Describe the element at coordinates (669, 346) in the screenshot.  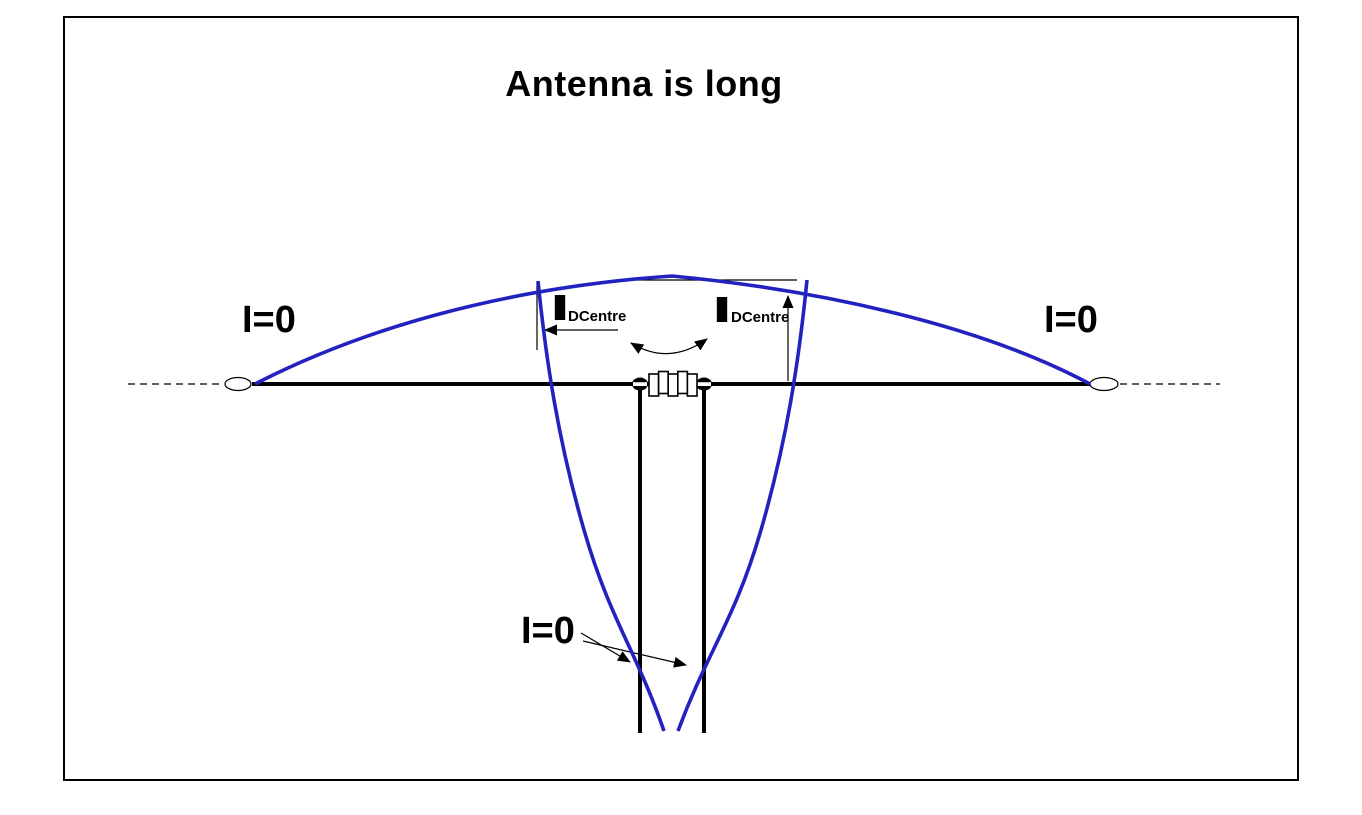
I see `phase-double-arrow` at that location.